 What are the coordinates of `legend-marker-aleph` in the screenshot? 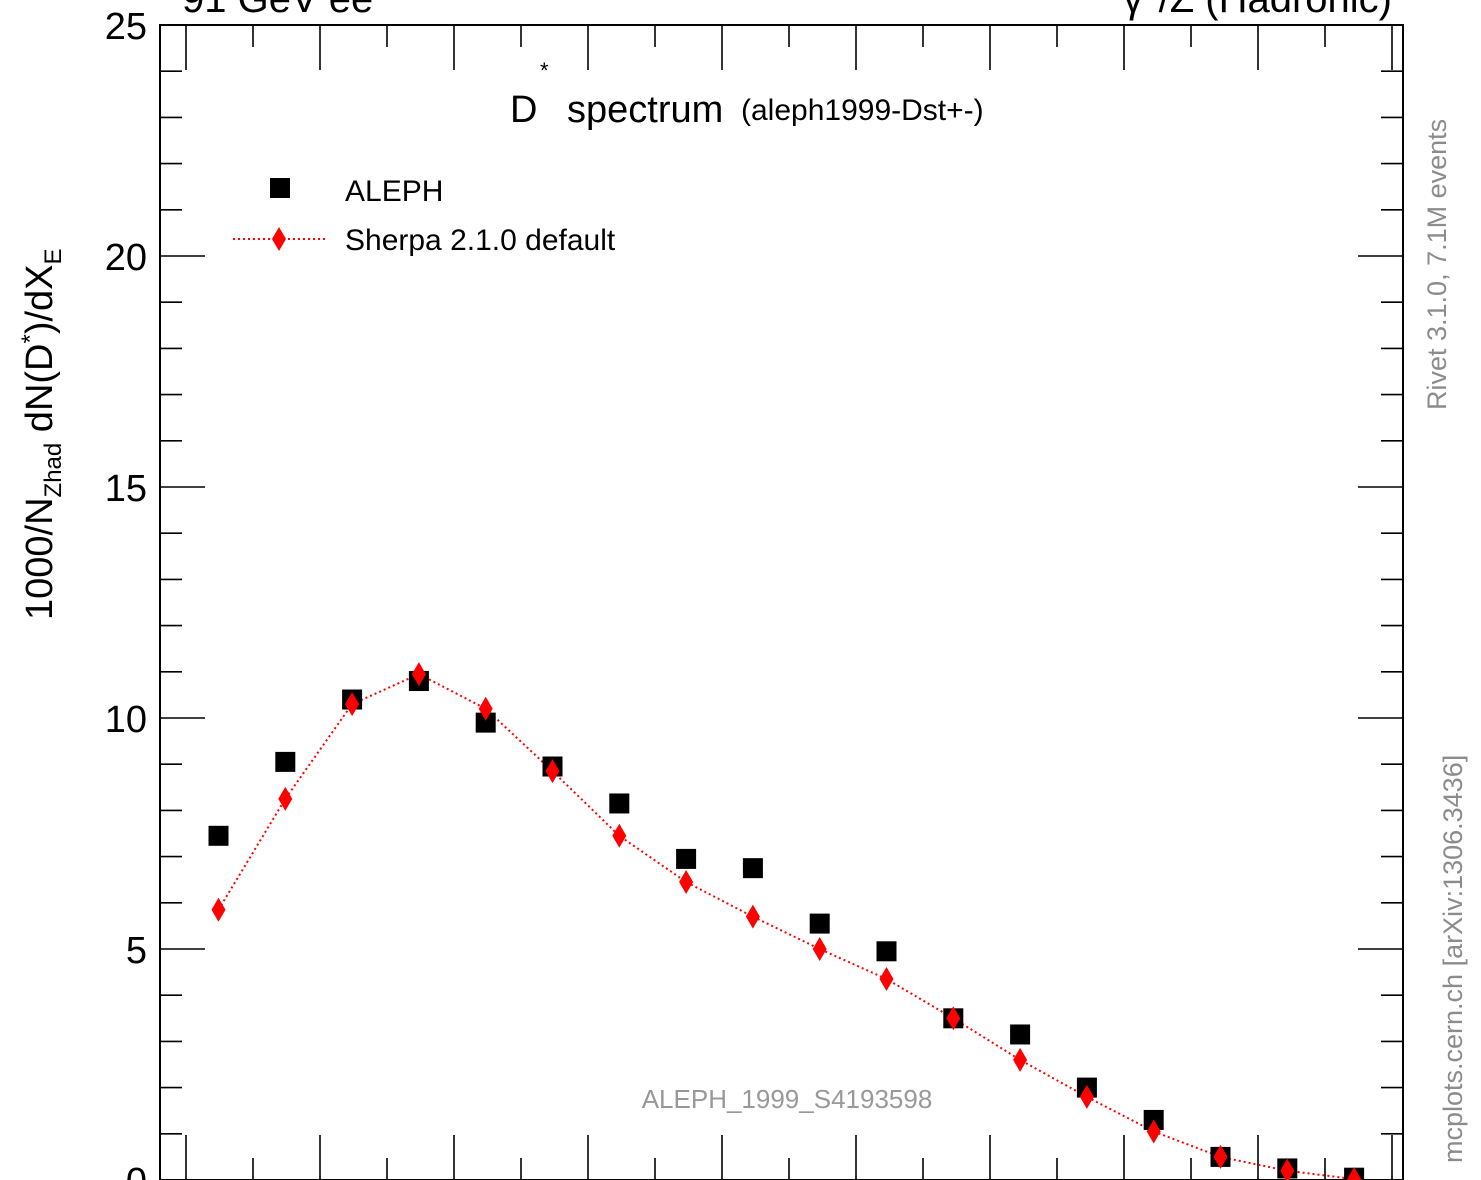 It's located at (280, 188).